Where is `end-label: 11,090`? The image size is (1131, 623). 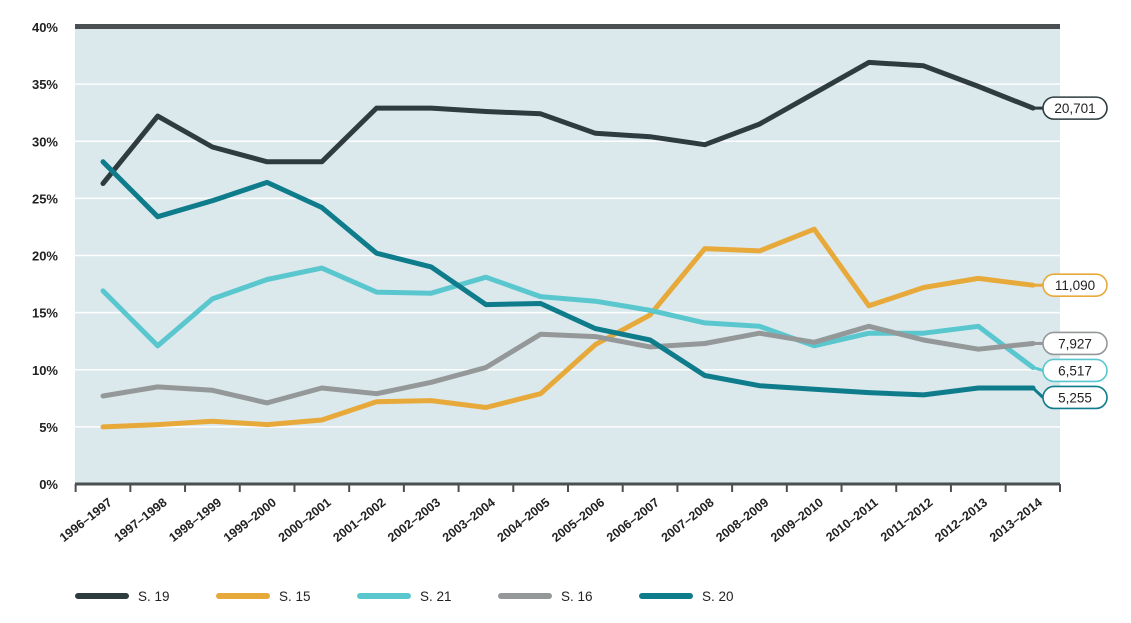 end-label: 11,090 is located at coordinates (1075, 285).